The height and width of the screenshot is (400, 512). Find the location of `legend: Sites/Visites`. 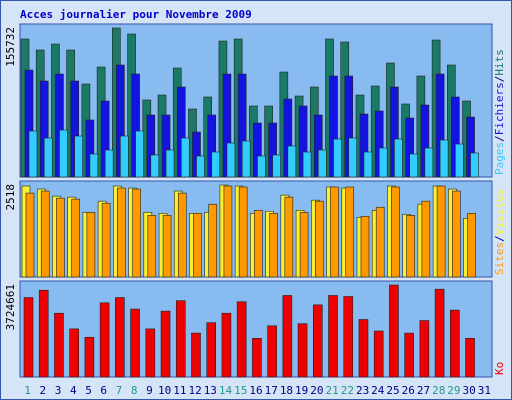

legend: Sites/Visites is located at coordinates (499, 232).